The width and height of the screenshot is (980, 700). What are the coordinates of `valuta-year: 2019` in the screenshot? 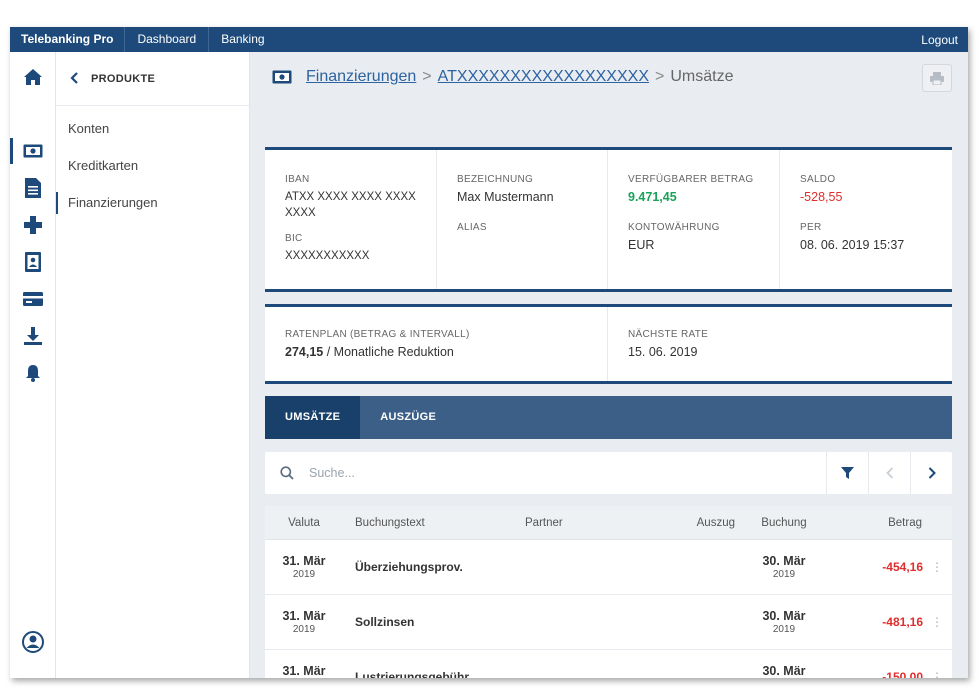 It's located at (304, 629).